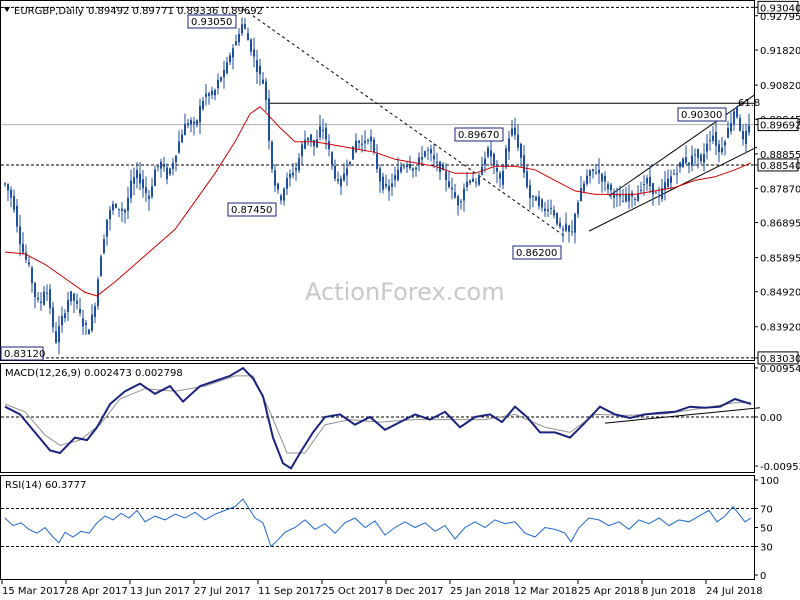 Image resolution: width=800 pixels, height=600 pixels. I want to click on symbol-label: EURGBP,Daily, so click(49, 11).